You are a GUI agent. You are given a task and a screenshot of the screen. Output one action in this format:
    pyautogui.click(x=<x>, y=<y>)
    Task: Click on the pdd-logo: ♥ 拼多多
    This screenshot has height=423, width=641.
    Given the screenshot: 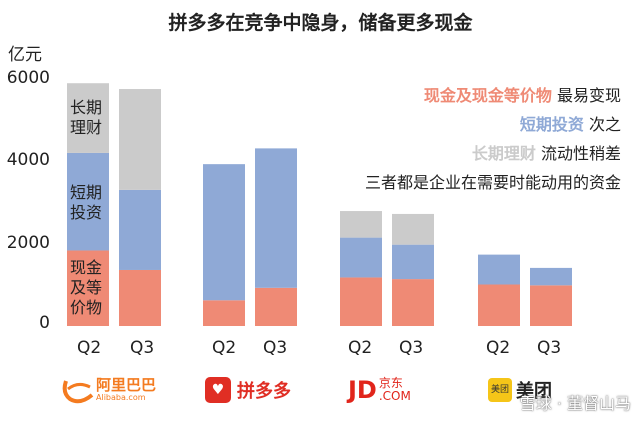 What is the action you would take?
    pyautogui.click(x=248, y=390)
    